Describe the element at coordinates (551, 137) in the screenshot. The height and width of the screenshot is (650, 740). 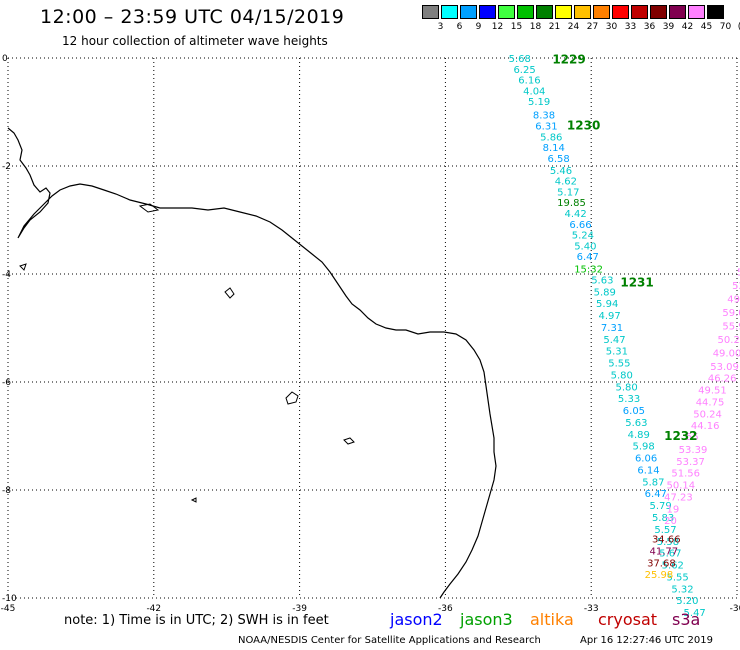
I see `swh-reading: 5.86` at that location.